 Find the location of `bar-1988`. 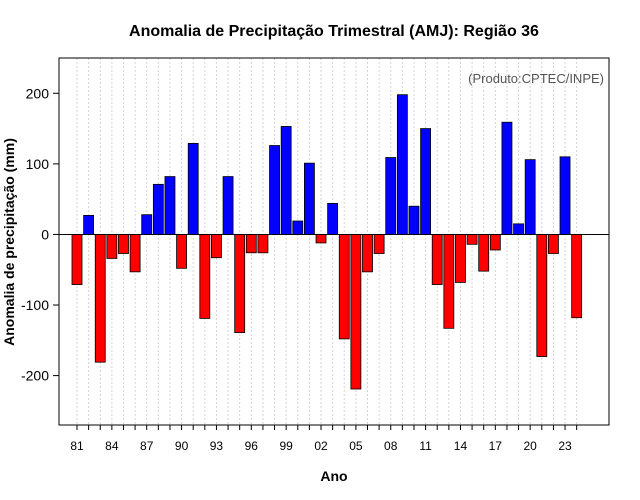

bar-1988 is located at coordinates (158, 209).